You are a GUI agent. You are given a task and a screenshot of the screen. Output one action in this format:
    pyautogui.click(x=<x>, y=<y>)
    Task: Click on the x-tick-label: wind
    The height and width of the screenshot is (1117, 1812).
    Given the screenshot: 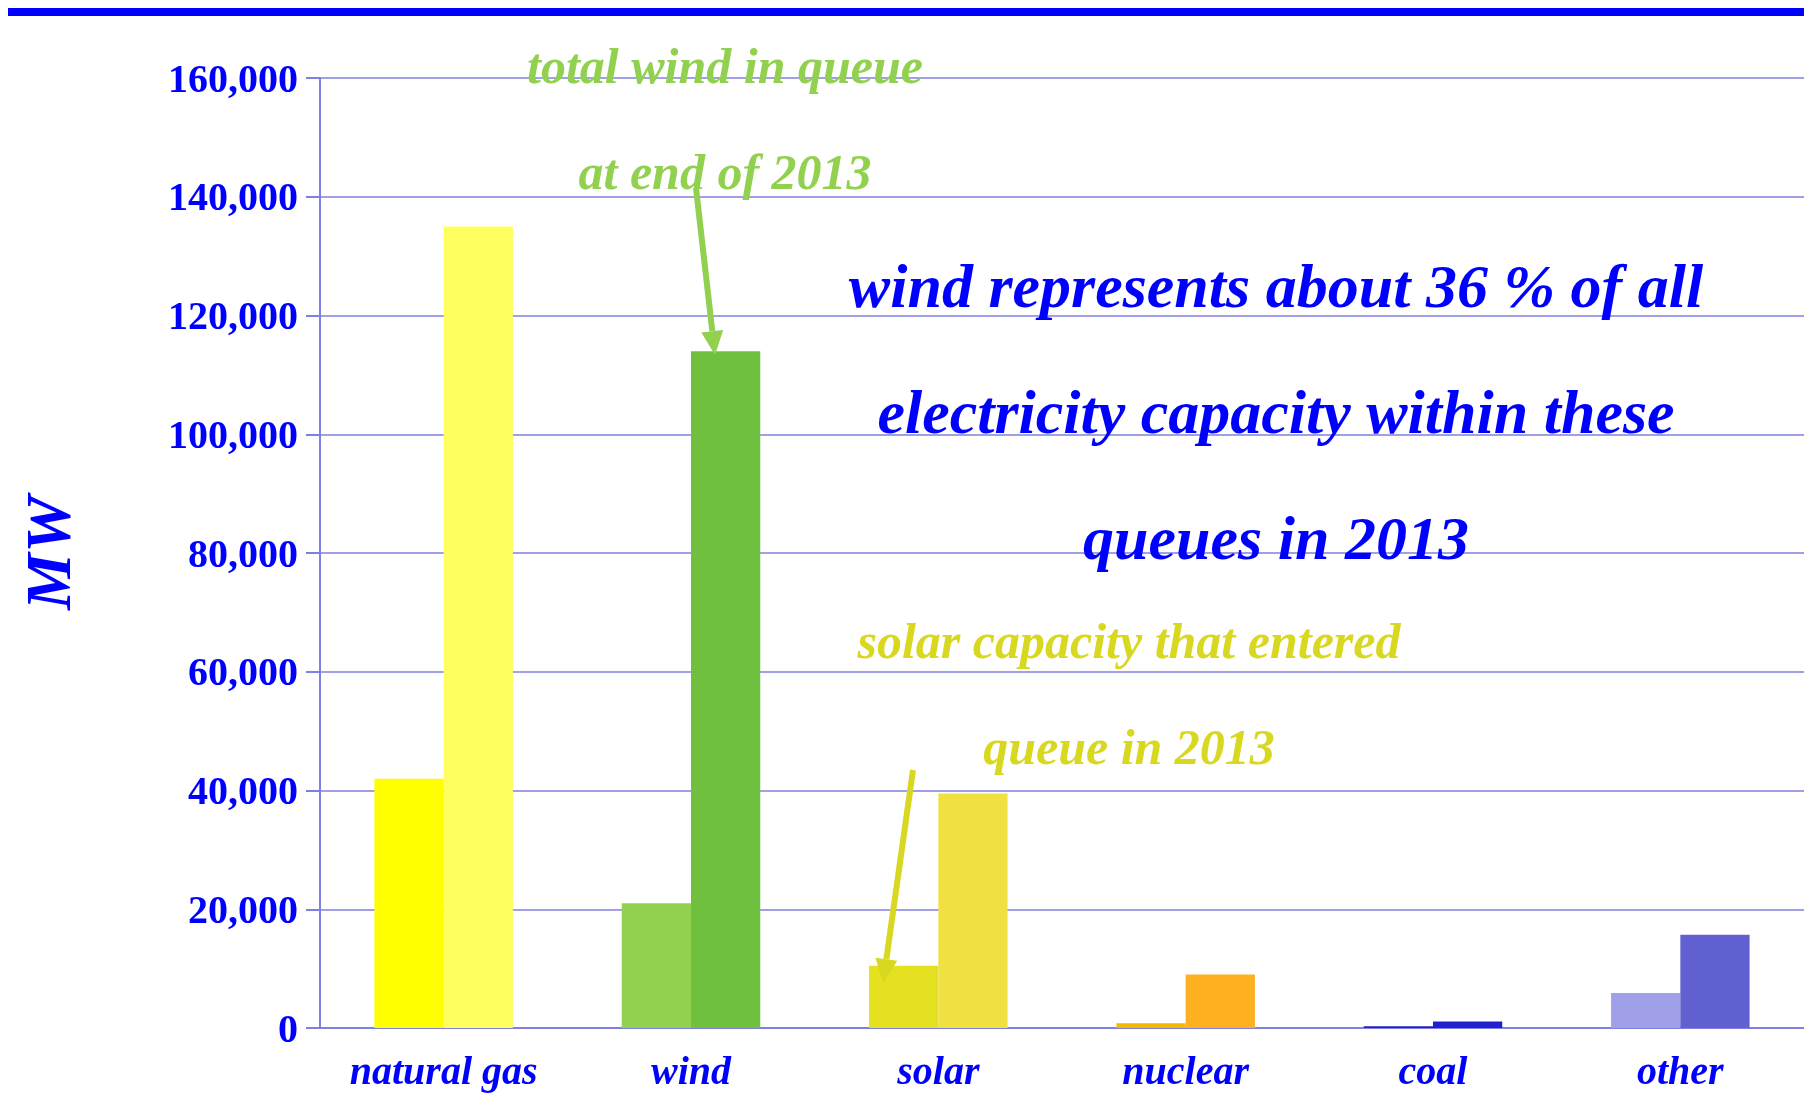 What is the action you would take?
    pyautogui.click(x=691, y=1070)
    